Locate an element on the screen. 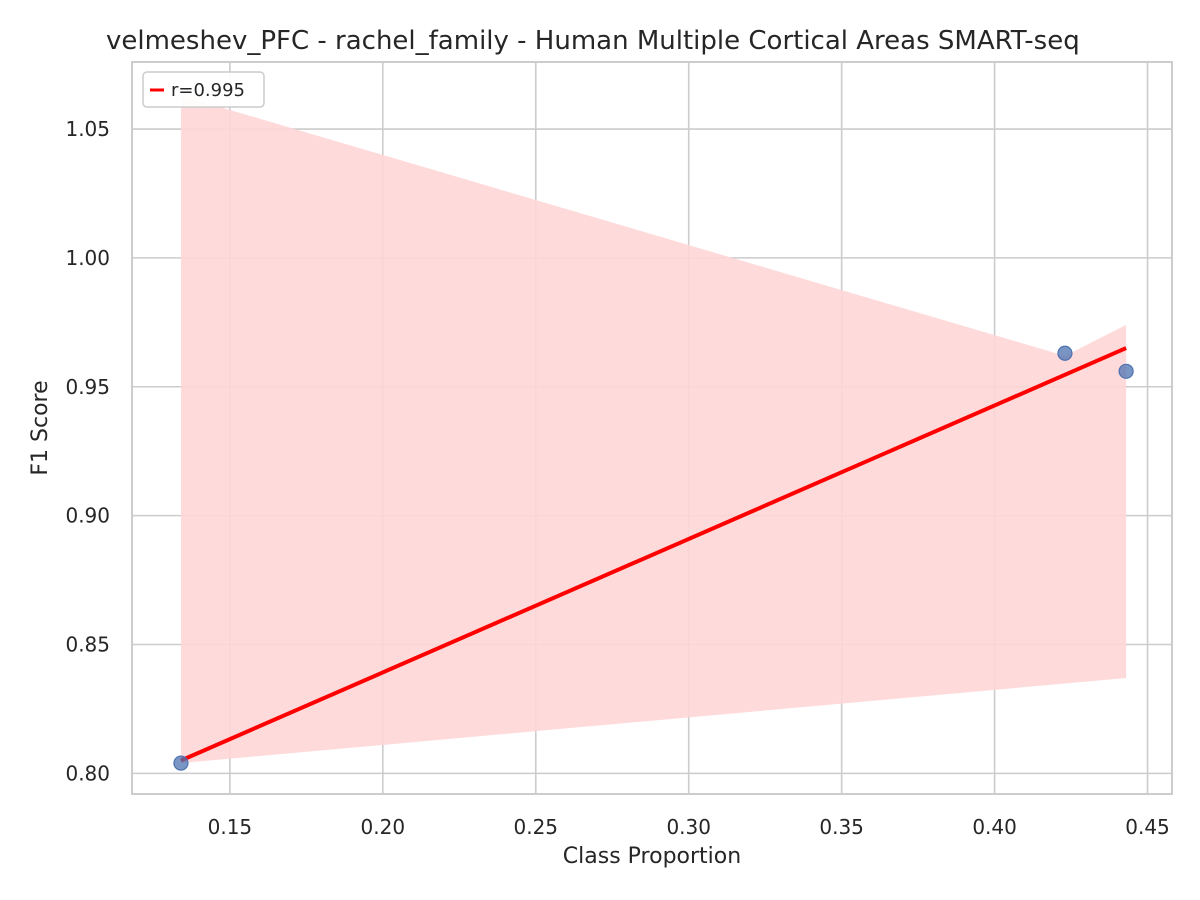 The width and height of the screenshot is (1200, 900). y-tick-label: 0.80 is located at coordinates (87, 773).